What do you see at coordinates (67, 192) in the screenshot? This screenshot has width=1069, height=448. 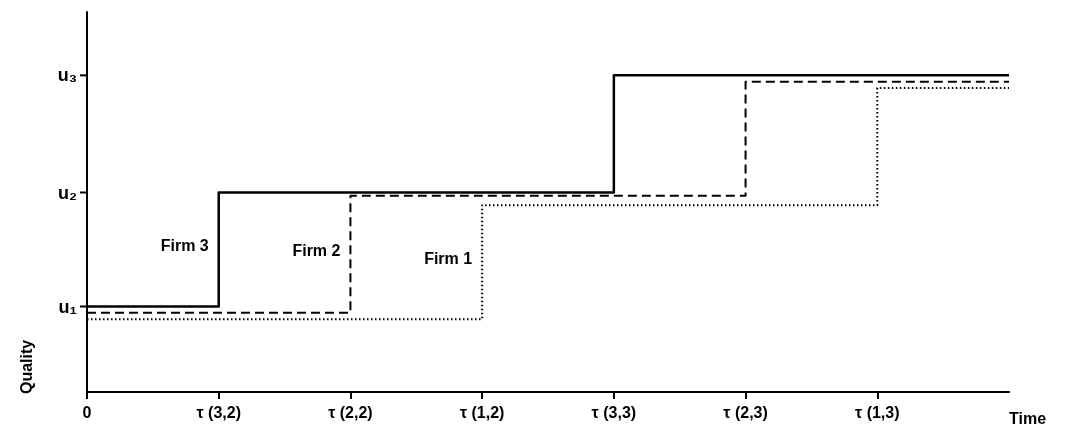 I see `text: u₂` at bounding box center [67, 192].